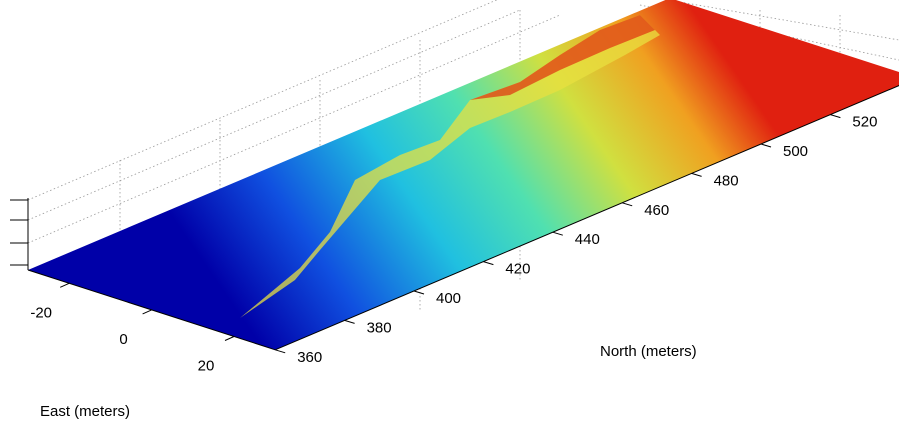 The width and height of the screenshot is (899, 425). I want to click on ridge-peak, so click(562, 57).